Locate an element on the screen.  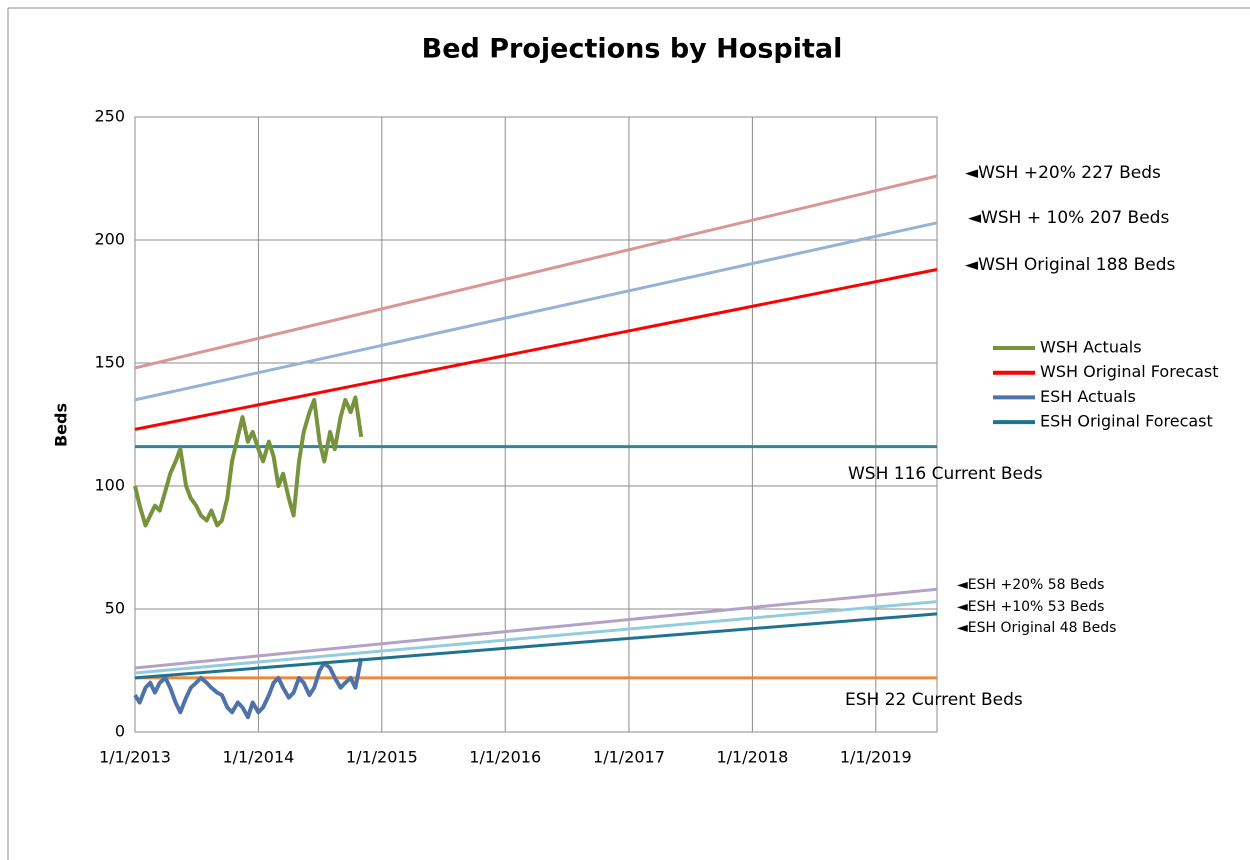
annotation: ◄ESH +10% 53 Beds is located at coordinates (1030, 607).